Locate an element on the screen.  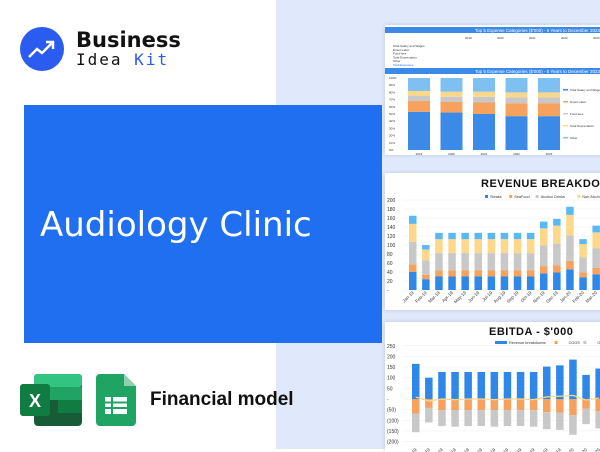
x-tick-label: 2023 is located at coordinates (549, 153).